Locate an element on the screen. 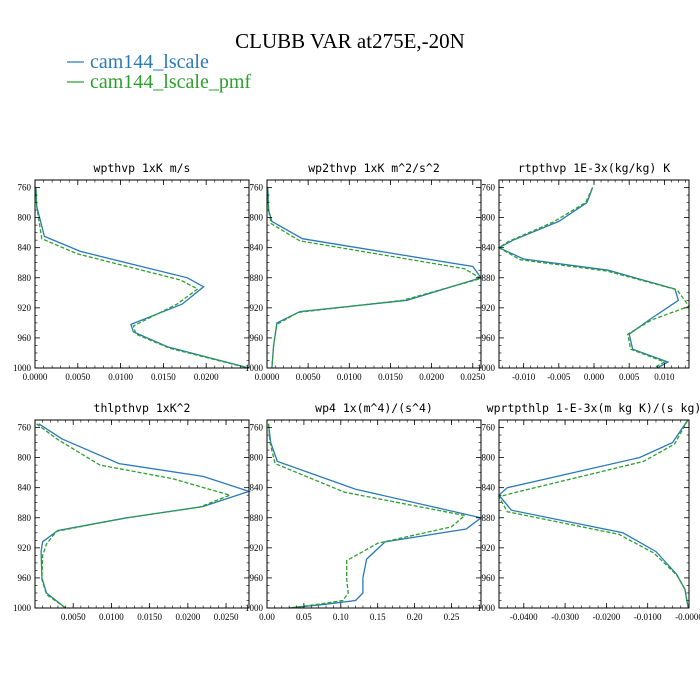  legend-label-cam144-lscale-pmf: cam144_lscale_pmf is located at coordinates (170, 82).